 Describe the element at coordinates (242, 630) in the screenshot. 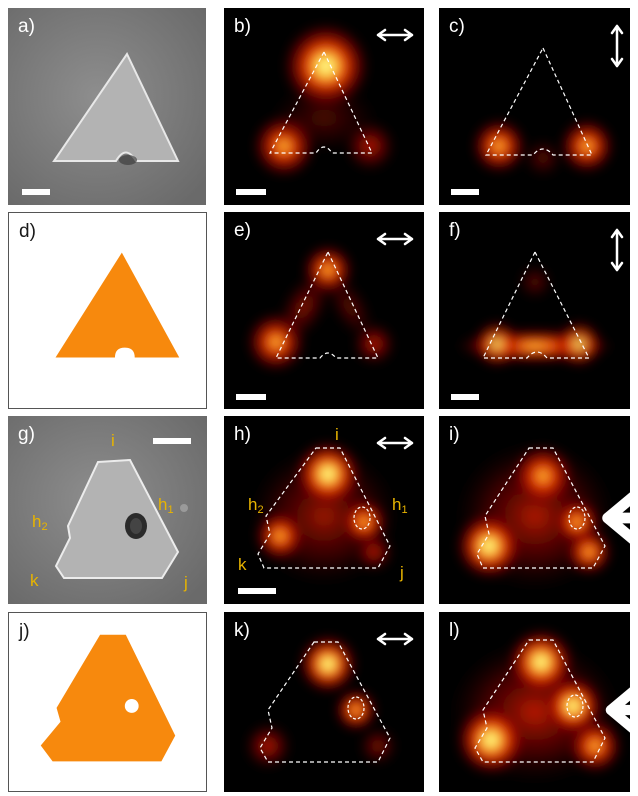

I see `panel-label: k)` at that location.